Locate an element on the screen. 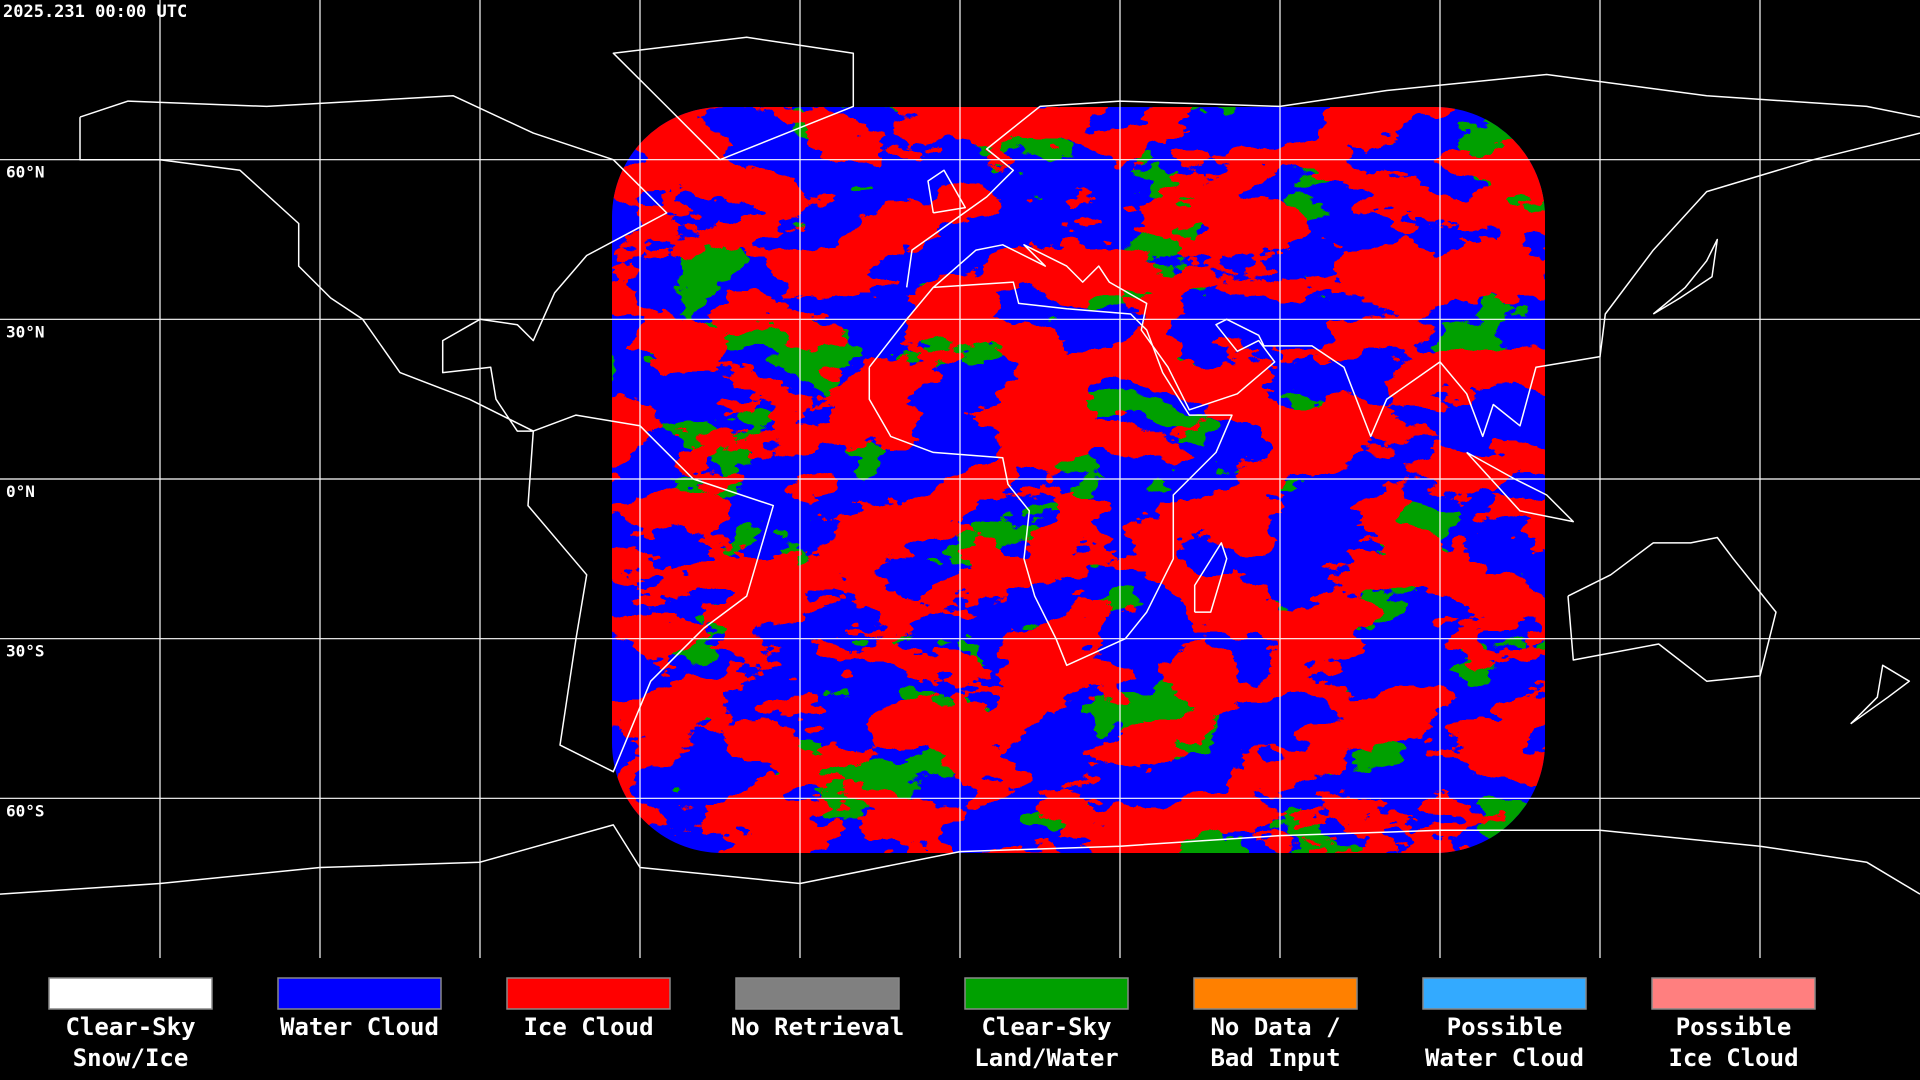 Image resolution: width=1920 pixels, height=1080 pixels. latitude-label: 30°N is located at coordinates (25, 331).